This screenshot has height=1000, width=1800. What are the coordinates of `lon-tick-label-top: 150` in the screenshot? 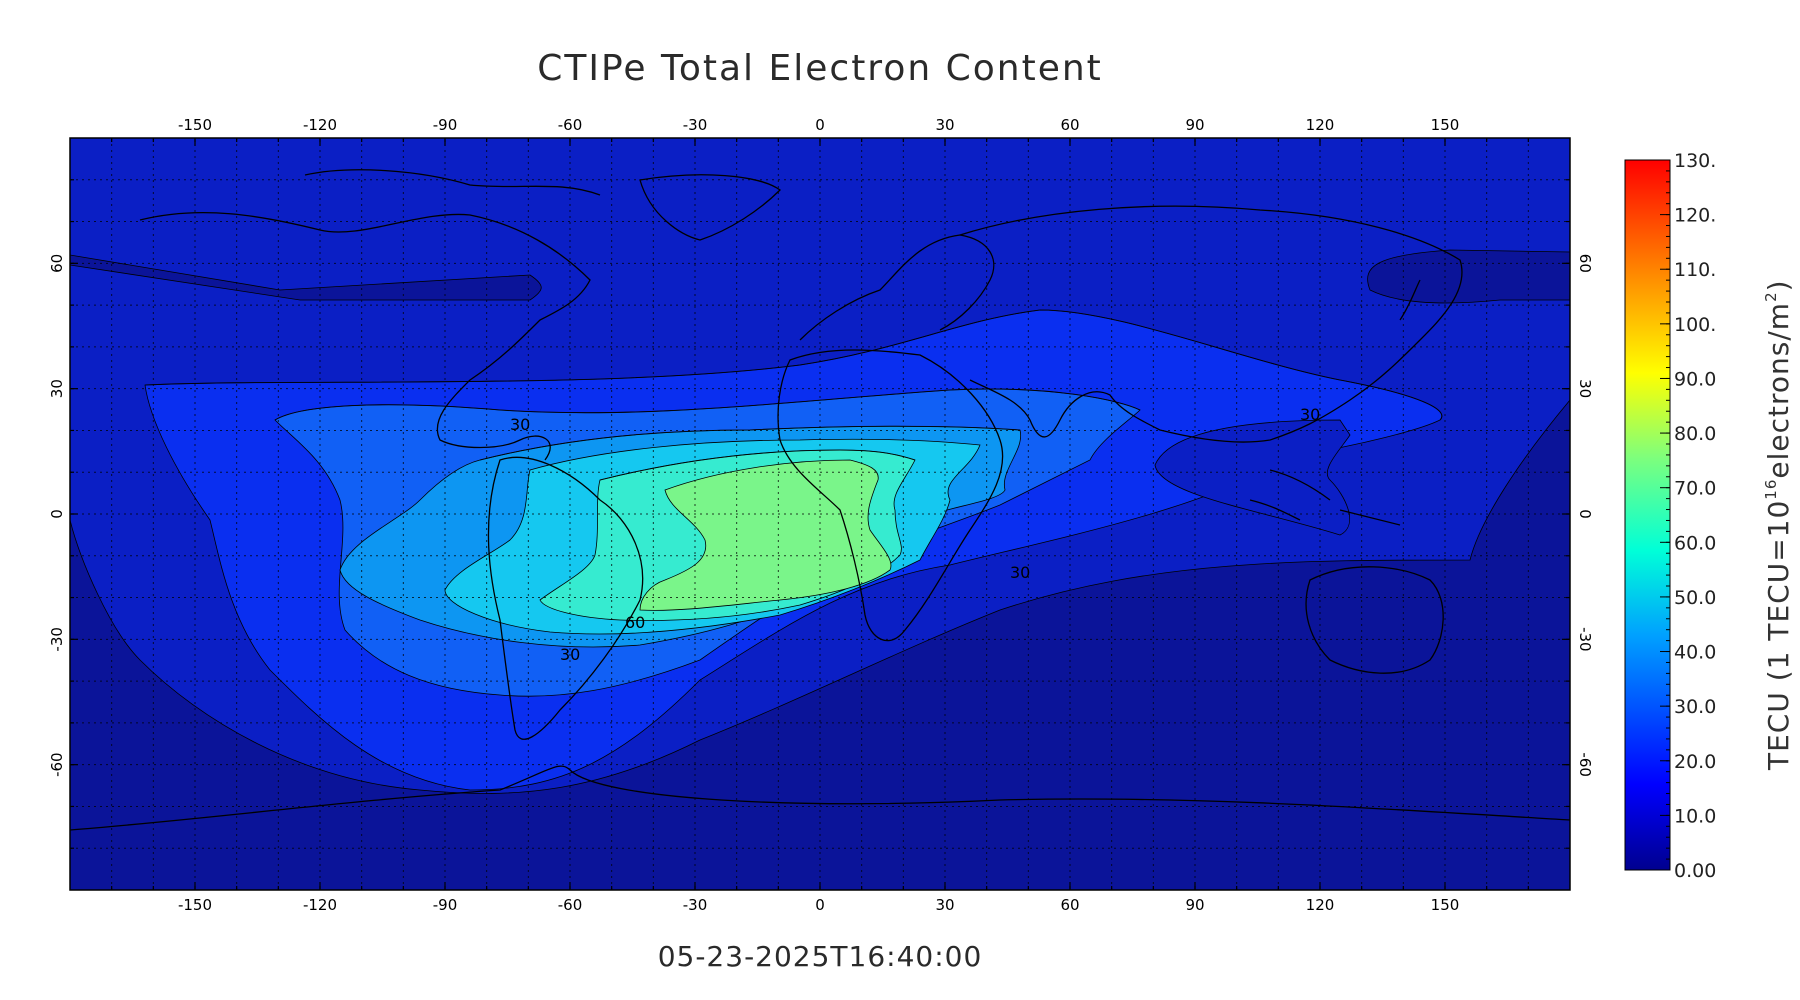 It's located at (1445, 125).